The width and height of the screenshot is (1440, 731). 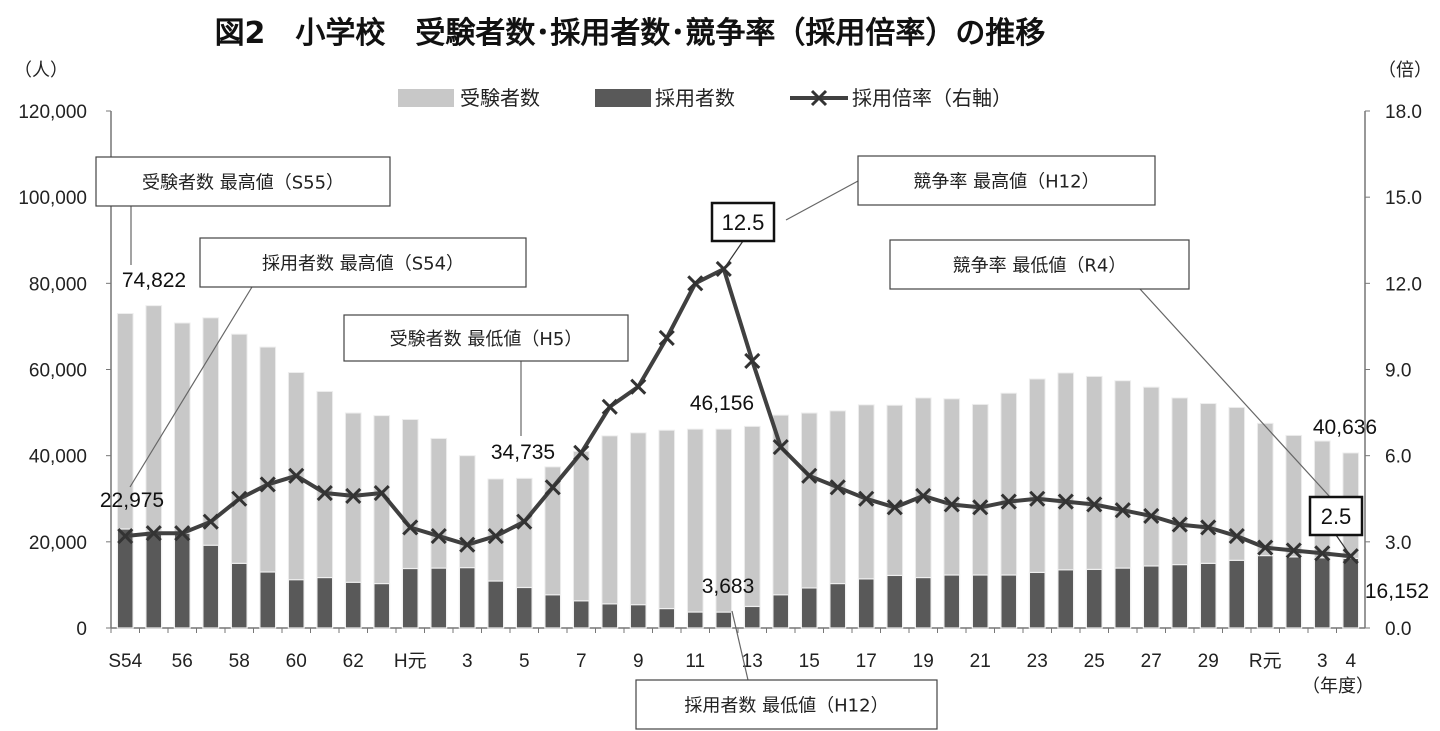 I want to click on chart-title: 図2 小学校 受験者数･採用者数･競争率（採用倍率）の推移, so click(x=630, y=33).